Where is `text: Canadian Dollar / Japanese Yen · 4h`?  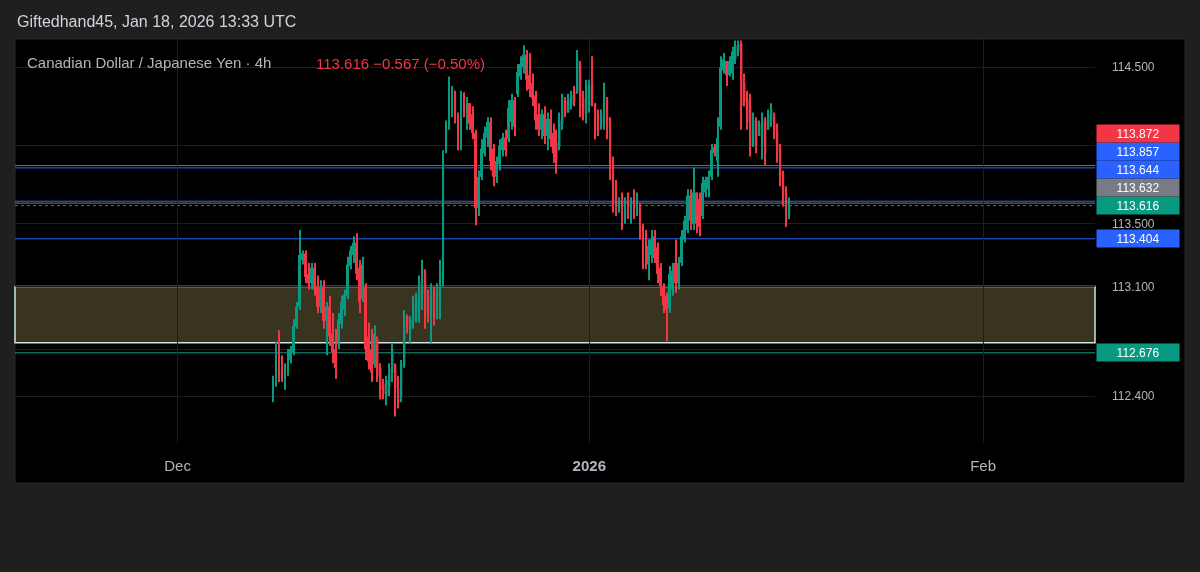
text: Canadian Dollar / Japanese Yen · 4h is located at coordinates (149, 63).